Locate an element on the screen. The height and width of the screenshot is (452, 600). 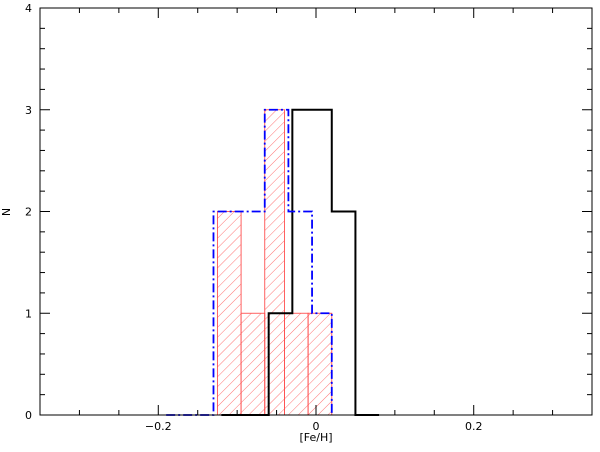
y-tick-label: 1 is located at coordinates (28, 313).